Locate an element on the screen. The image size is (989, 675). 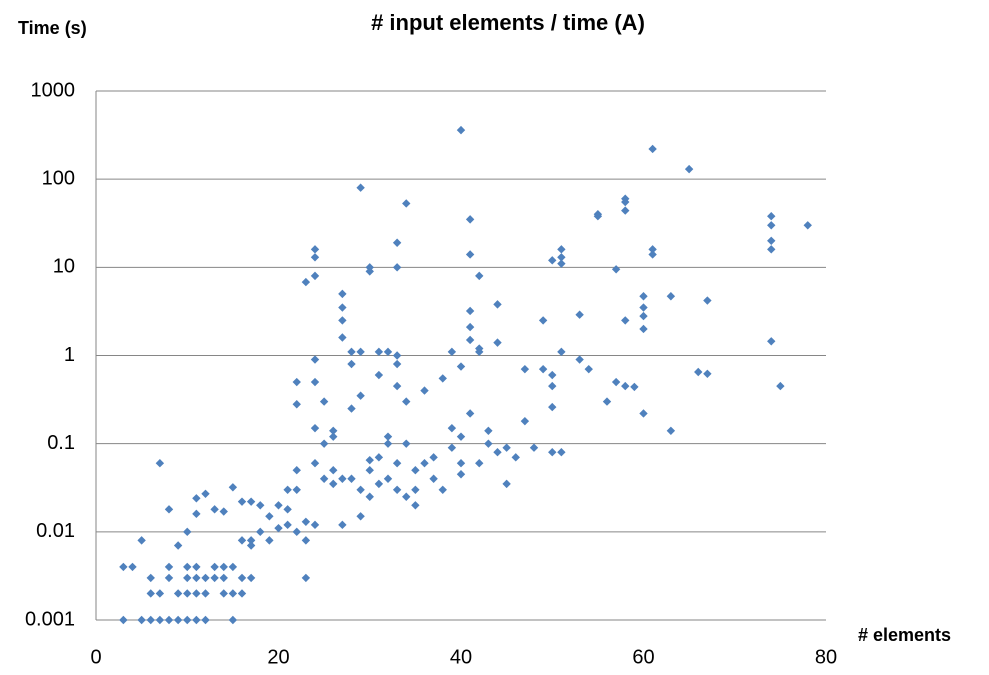
x-tick-label: 40 is located at coordinates (461, 657).